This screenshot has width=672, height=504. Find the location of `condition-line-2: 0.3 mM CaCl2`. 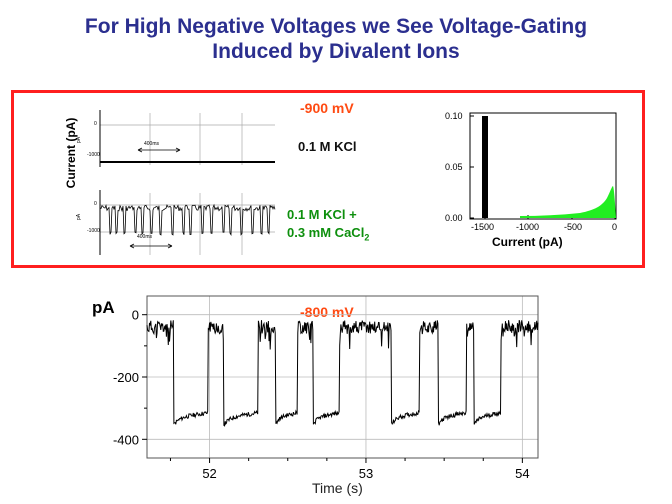

condition-line-2: 0.3 mM CaCl2 is located at coordinates (328, 234).